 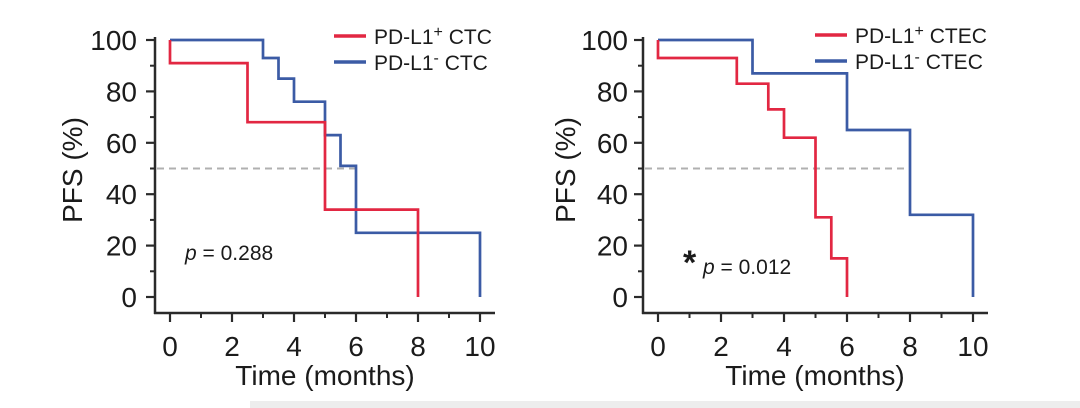 What do you see at coordinates (746, 267) in the screenshot?
I see `p-value-label: p = 0.012` at bounding box center [746, 267].